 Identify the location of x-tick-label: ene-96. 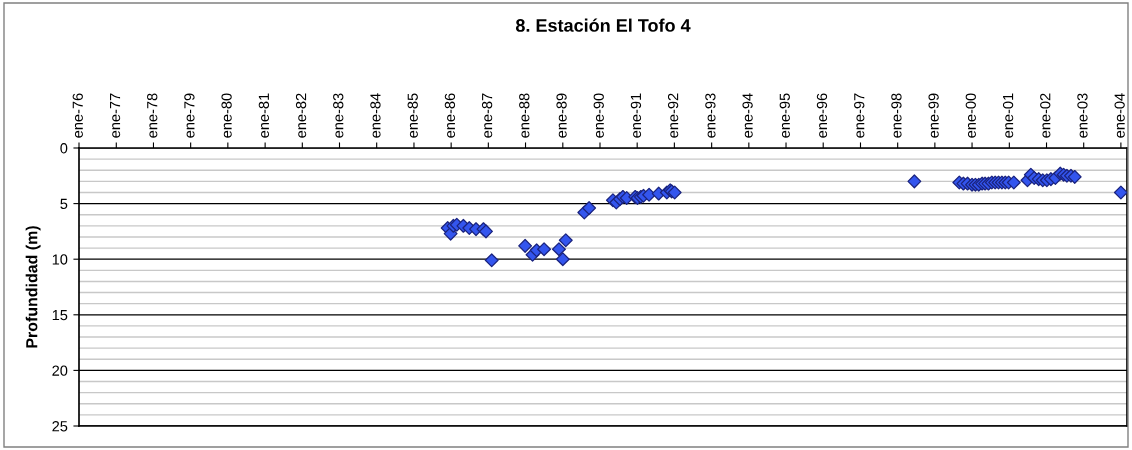
(822, 115).